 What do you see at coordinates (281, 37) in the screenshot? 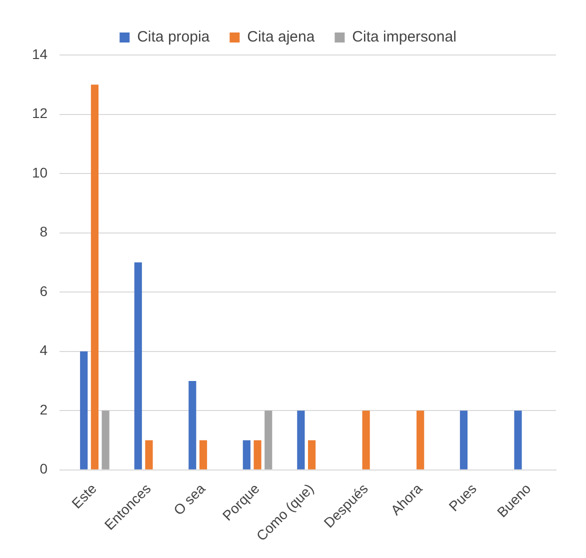
I see `legend-label: Cita ajena` at bounding box center [281, 37].